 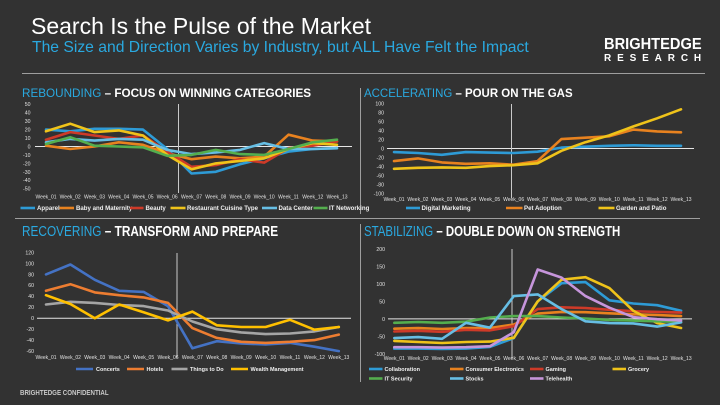 I want to click on svg-text: Grocery, so click(x=639, y=370).